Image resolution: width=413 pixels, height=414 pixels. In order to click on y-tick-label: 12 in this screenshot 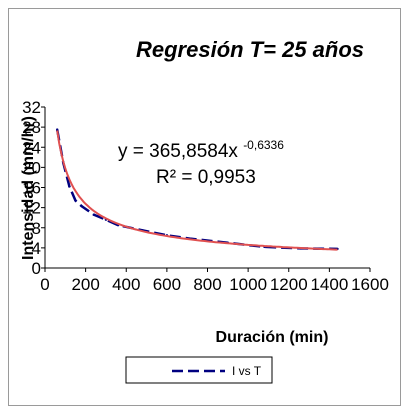, I will do `click(31, 208)`.